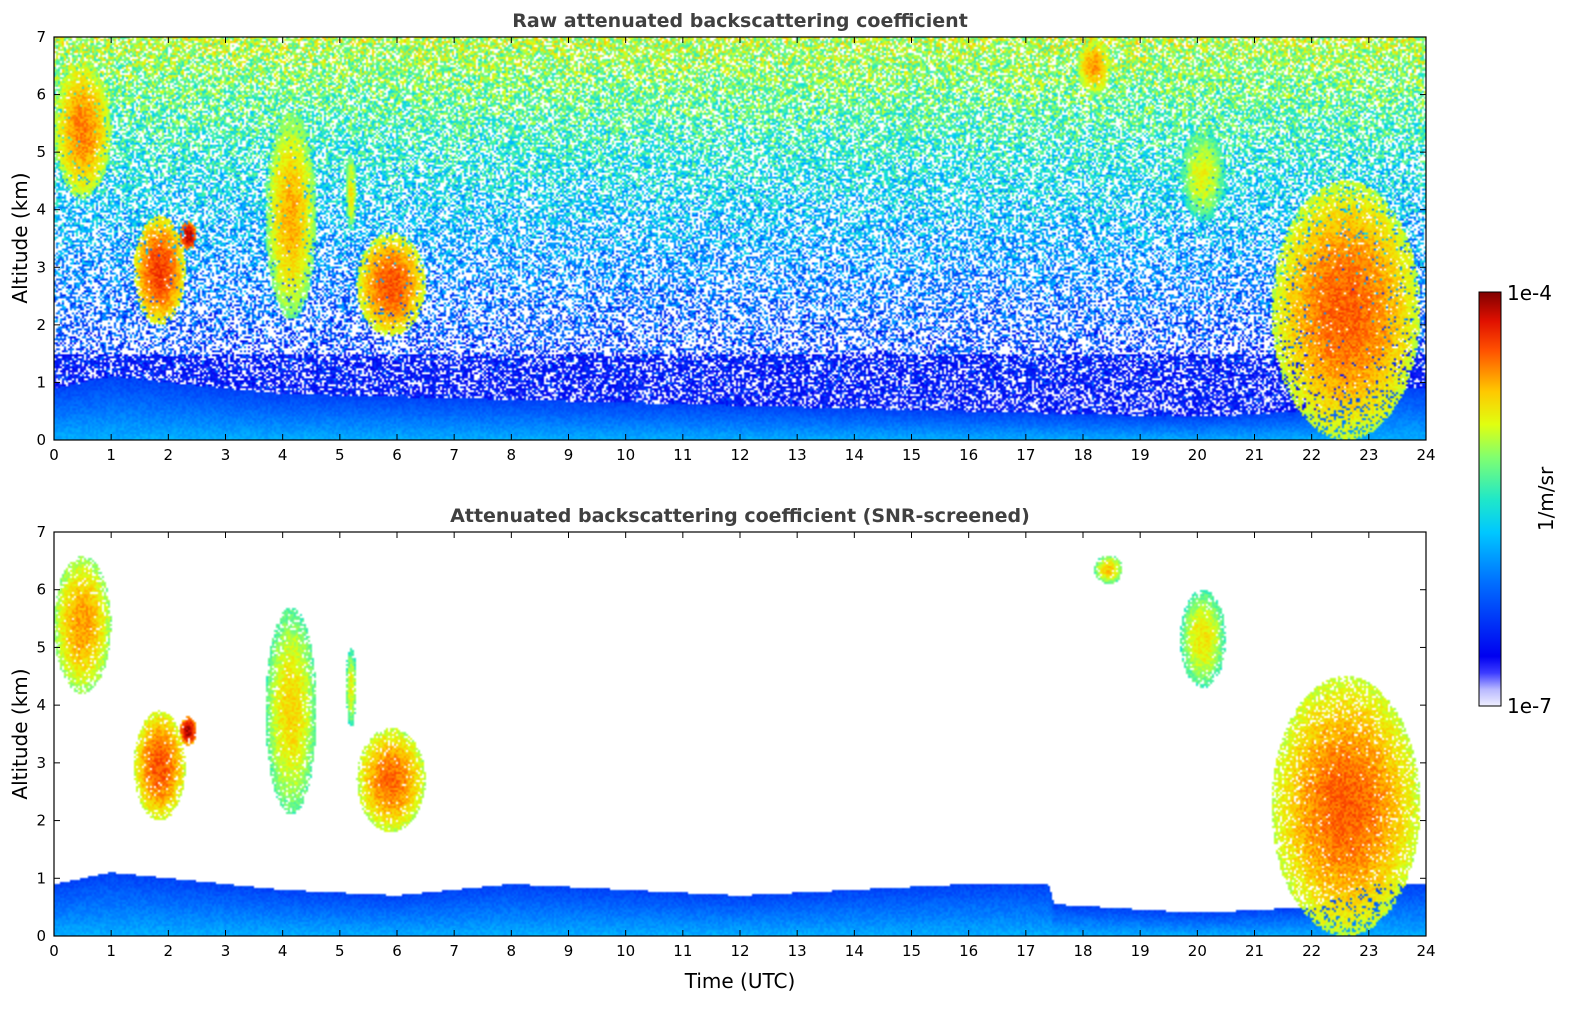 The image size is (1595, 1020). What do you see at coordinates (1025, 951) in the screenshot?
I see `x-tick-label-screened: 17` at bounding box center [1025, 951].